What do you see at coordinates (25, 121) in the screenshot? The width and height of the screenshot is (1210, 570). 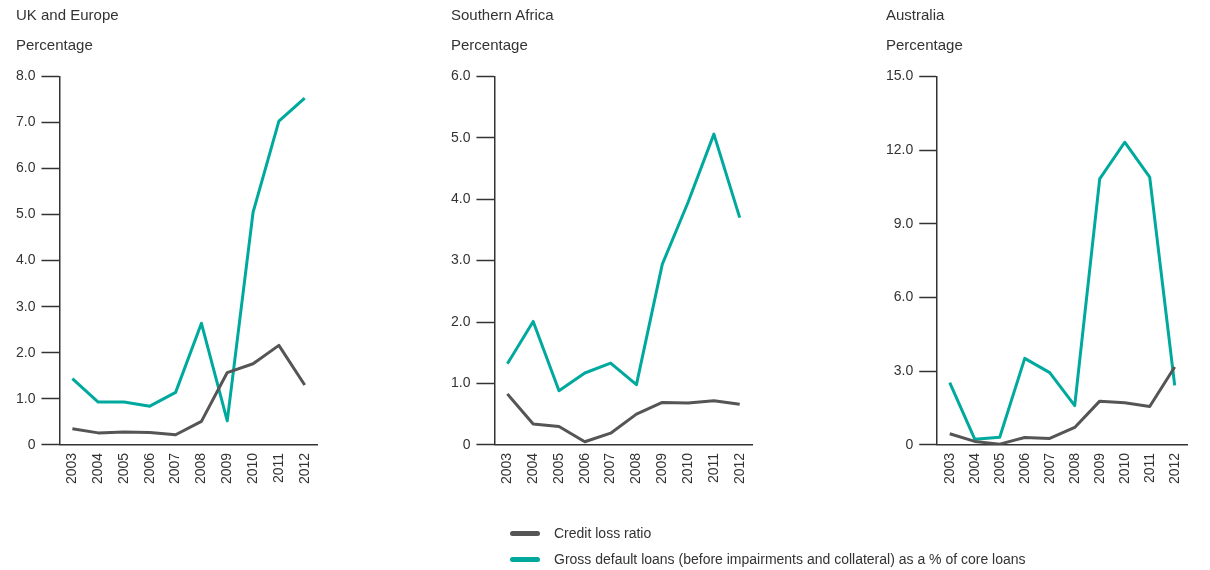 I see `y-tick-label: 7.0` at bounding box center [25, 121].